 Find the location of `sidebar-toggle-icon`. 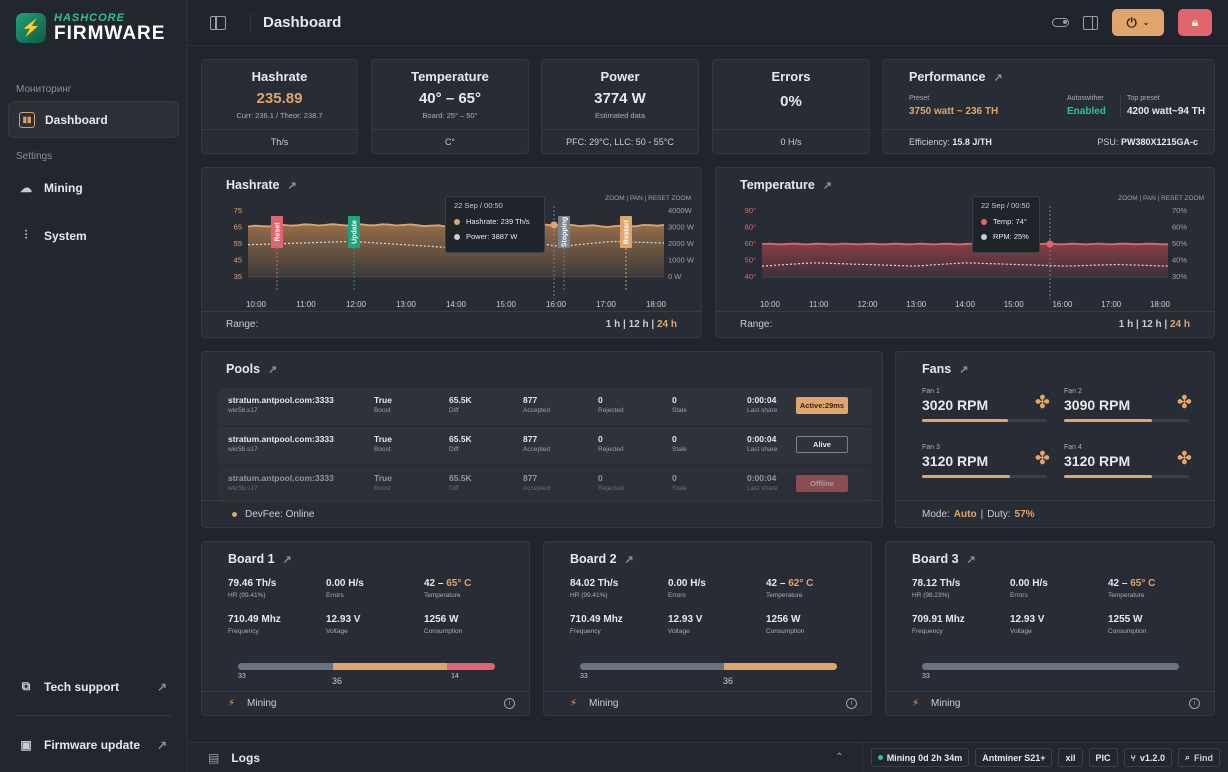

sidebar-toggle-icon is located at coordinates (218, 22).